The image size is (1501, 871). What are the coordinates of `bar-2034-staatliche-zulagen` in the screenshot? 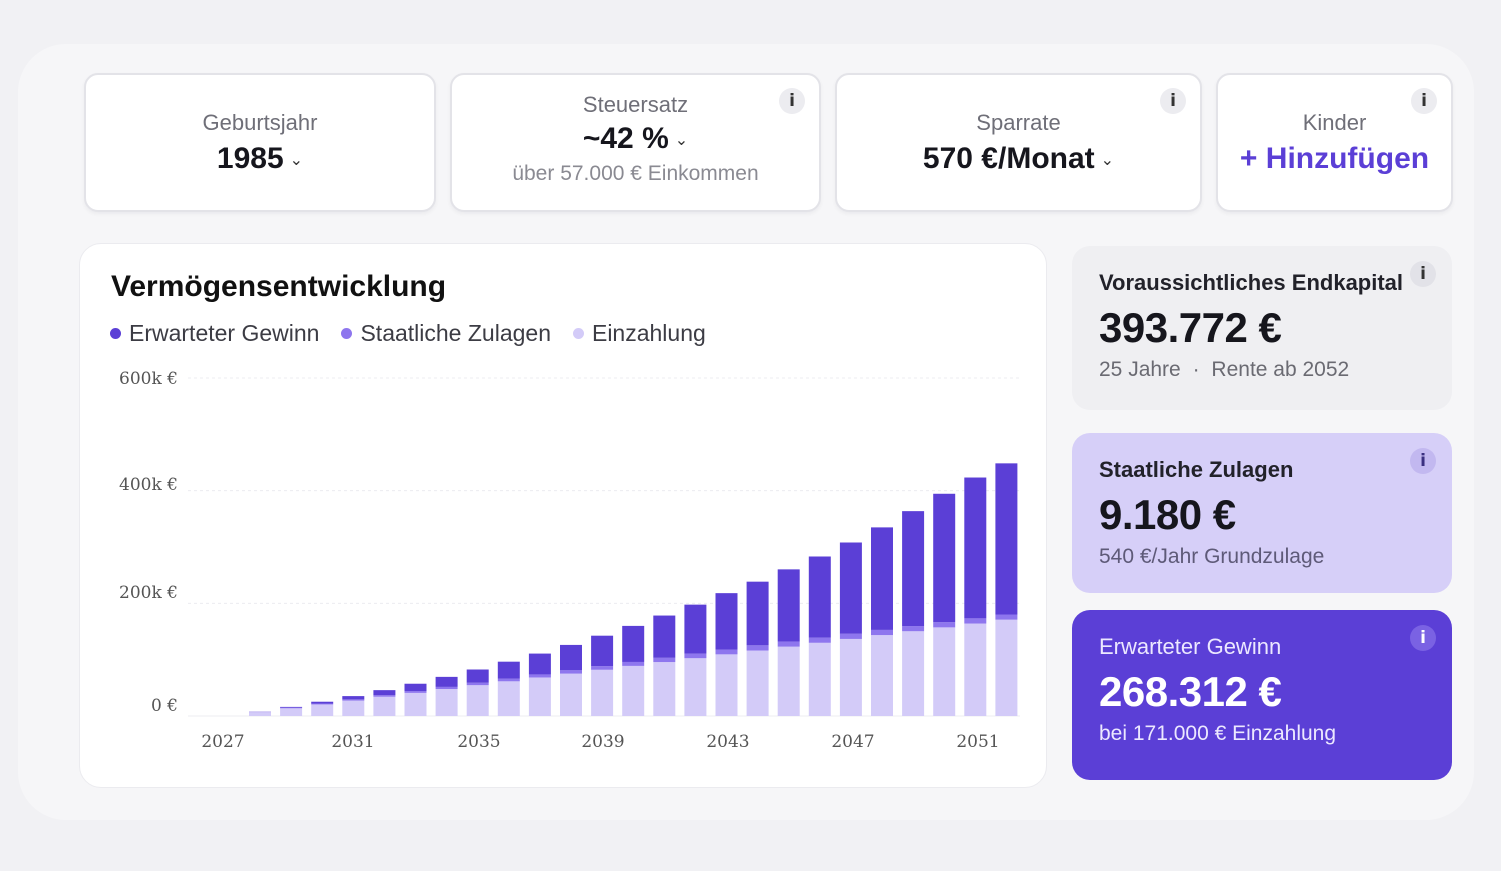 It's located at (477, 684).